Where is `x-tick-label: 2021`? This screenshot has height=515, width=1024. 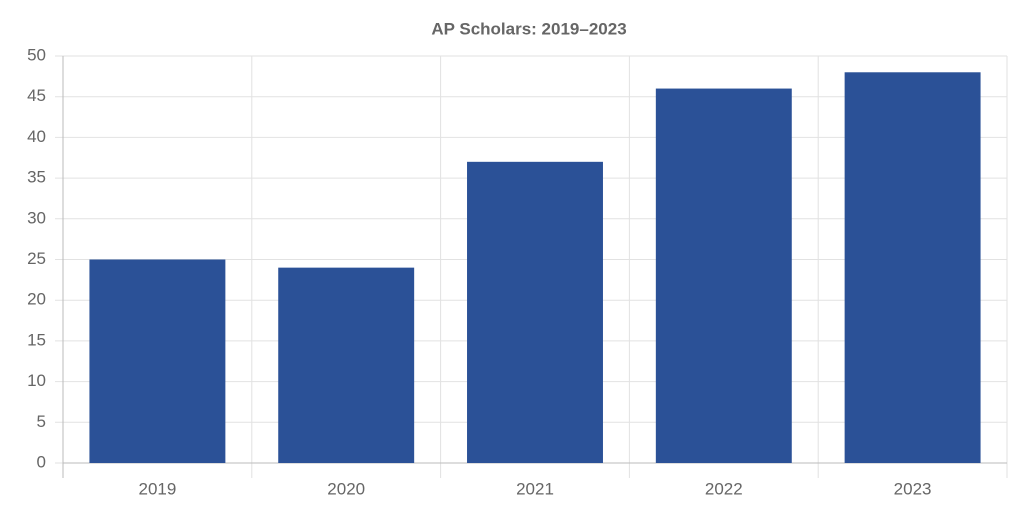 x-tick-label: 2021 is located at coordinates (535, 488).